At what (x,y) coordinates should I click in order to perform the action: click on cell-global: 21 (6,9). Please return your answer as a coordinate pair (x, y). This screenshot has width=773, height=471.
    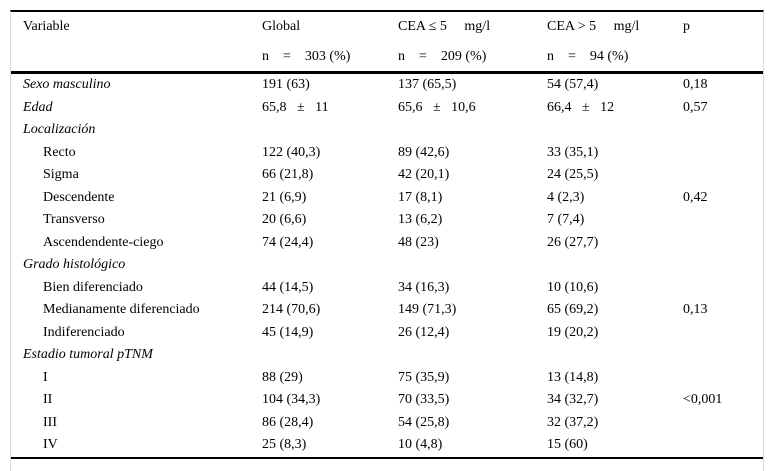
    Looking at the image, I should click on (284, 197).